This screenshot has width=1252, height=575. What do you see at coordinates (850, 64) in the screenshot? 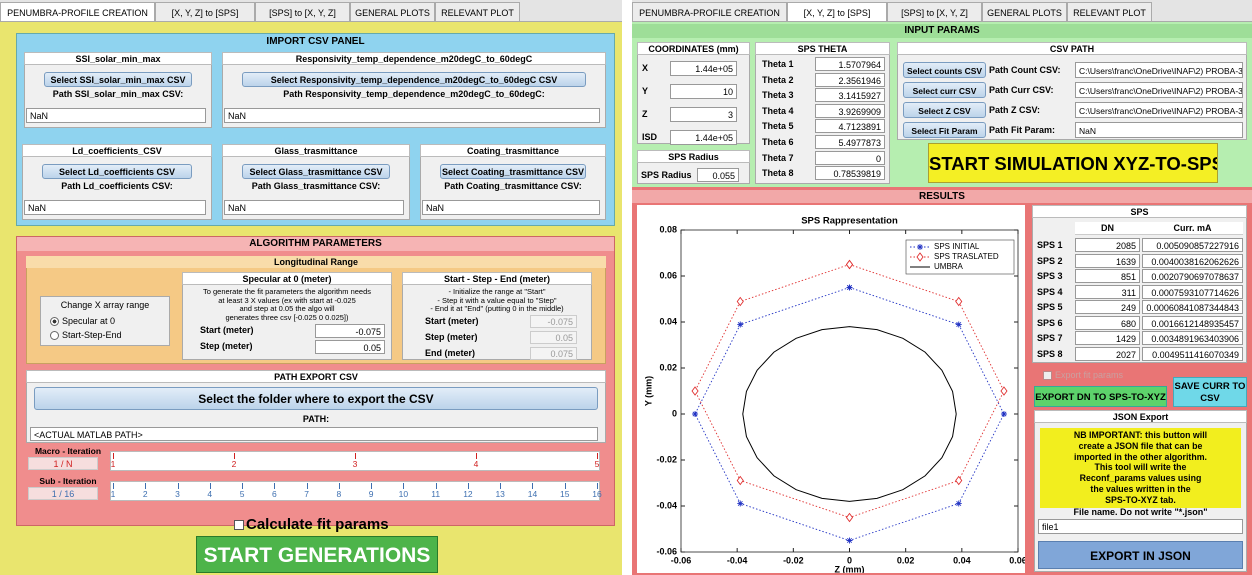
I see `field-input: 1.5707964` at bounding box center [850, 64].